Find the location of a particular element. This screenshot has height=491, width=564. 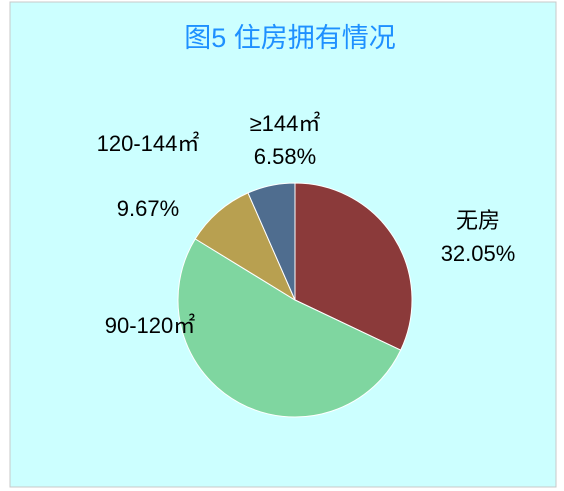

slice-label: 90-120㎡ is located at coordinates (150, 325).